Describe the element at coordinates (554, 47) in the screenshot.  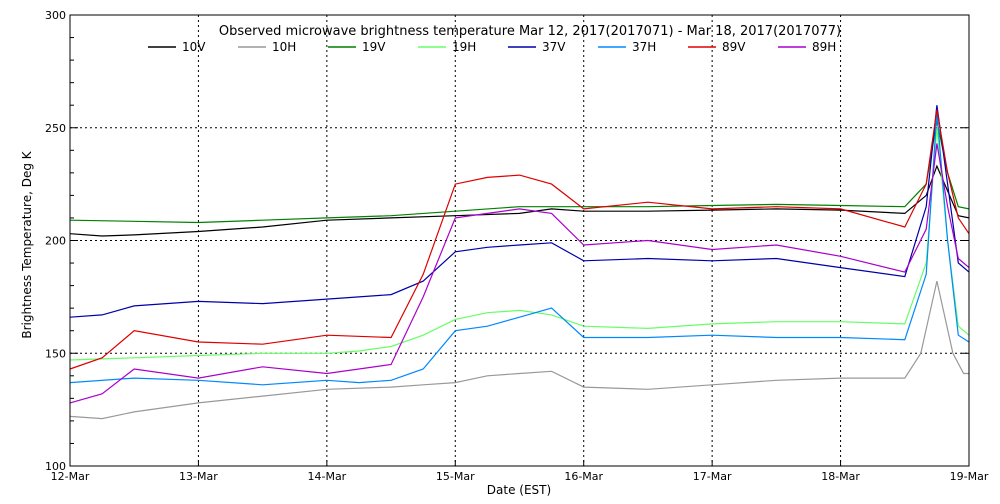
I see `legend-label-37v: 37V` at that location.